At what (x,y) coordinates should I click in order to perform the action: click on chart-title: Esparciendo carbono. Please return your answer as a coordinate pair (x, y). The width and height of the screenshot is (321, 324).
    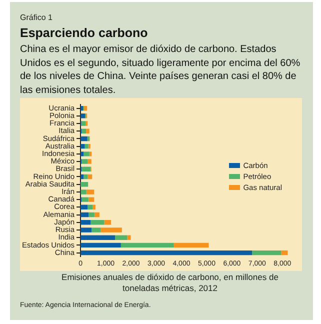
    Looking at the image, I should click on (84, 33).